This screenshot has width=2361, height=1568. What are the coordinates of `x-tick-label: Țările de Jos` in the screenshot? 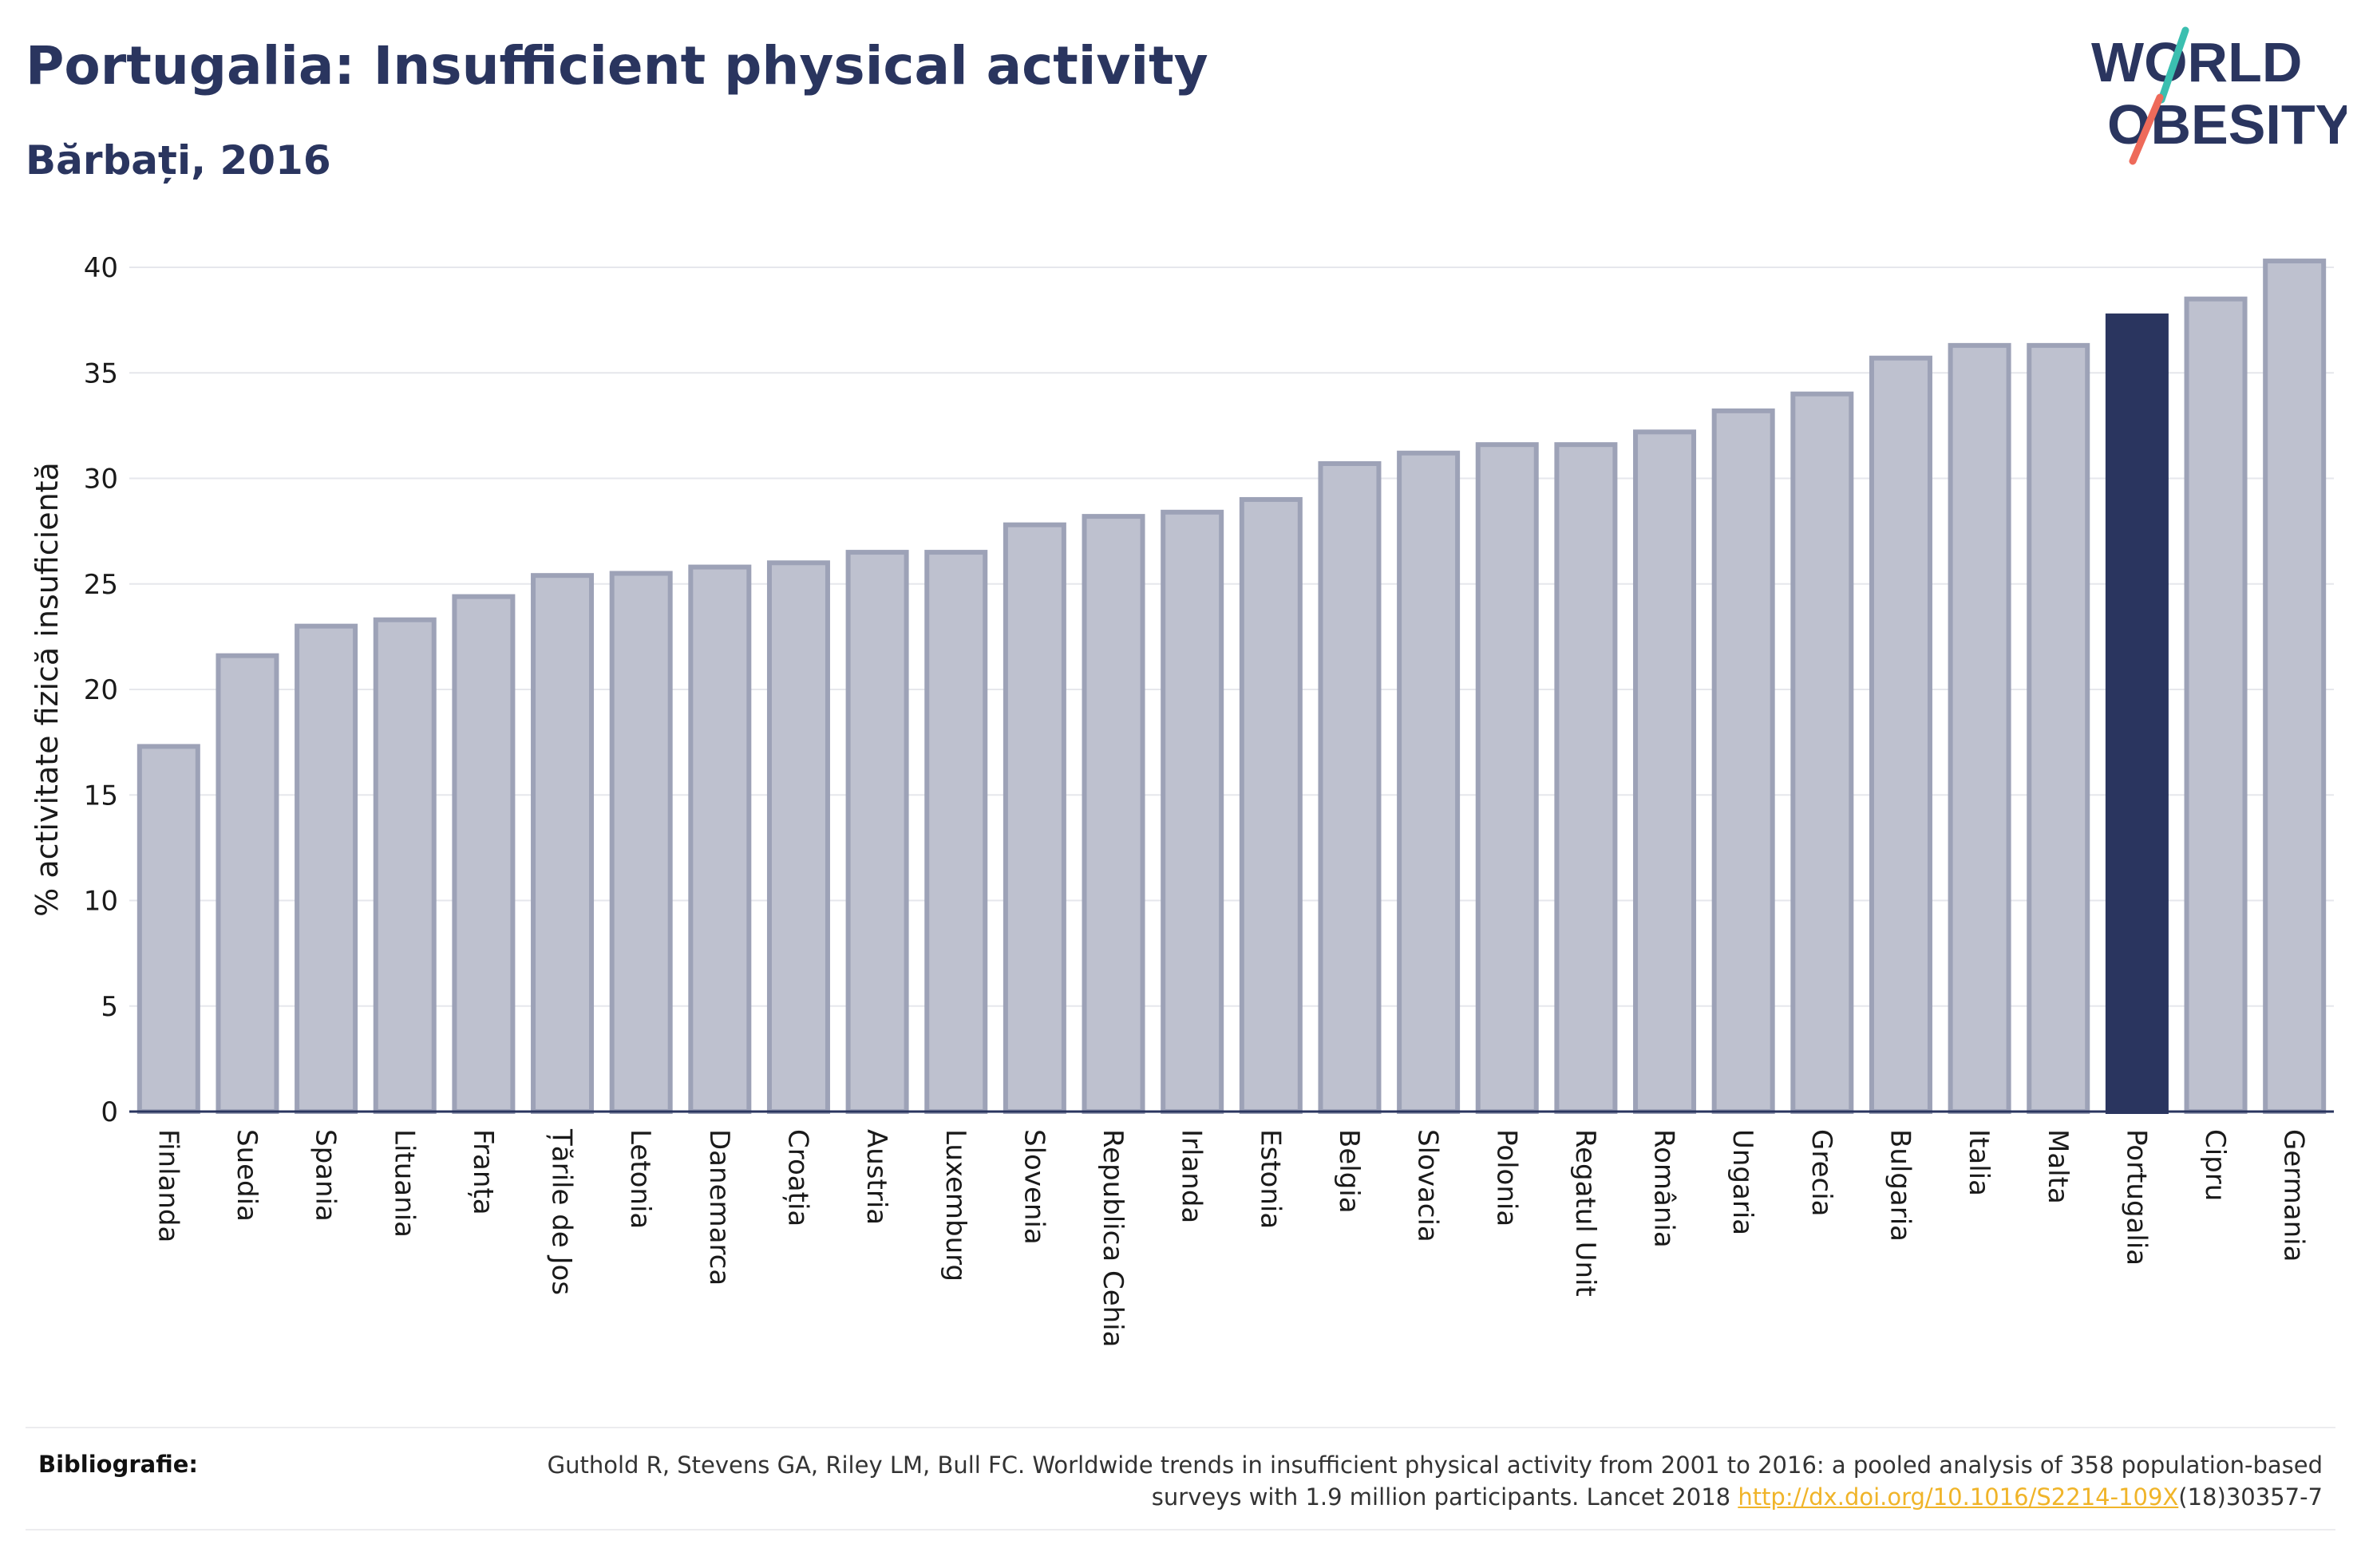 It's located at (562, 1211).